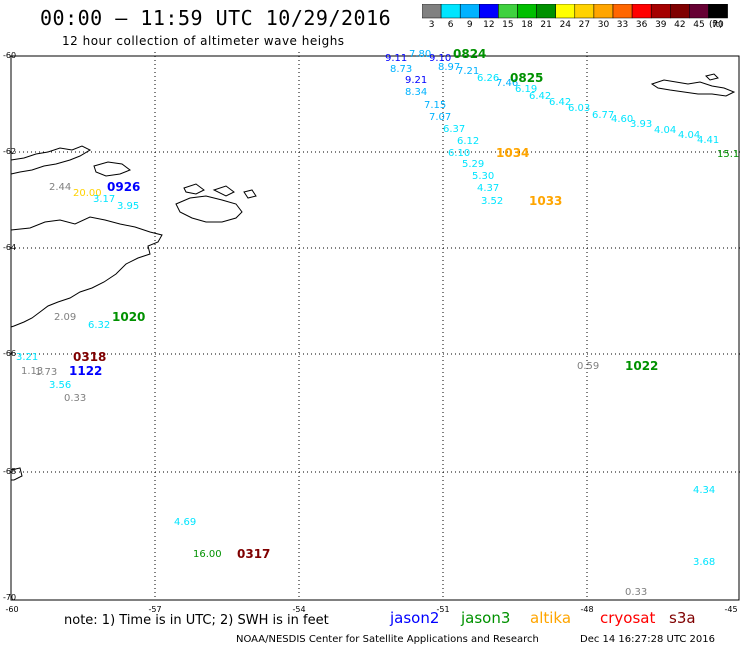  What do you see at coordinates (642, 366) in the screenshot?
I see `pass-time-label: 1022` at bounding box center [642, 366].